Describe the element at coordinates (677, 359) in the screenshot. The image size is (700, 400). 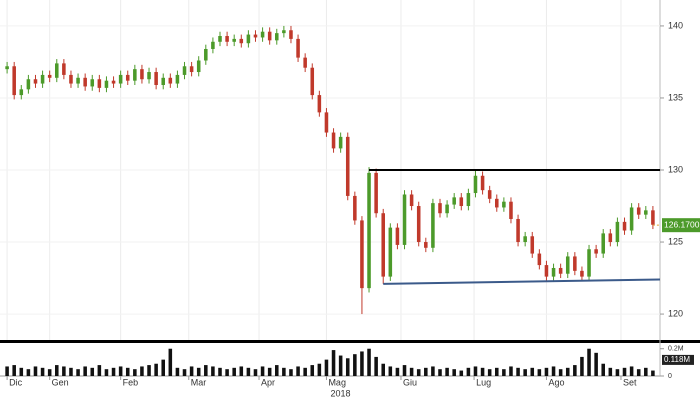
I see `volume-average-label: 0.118M` at that location.